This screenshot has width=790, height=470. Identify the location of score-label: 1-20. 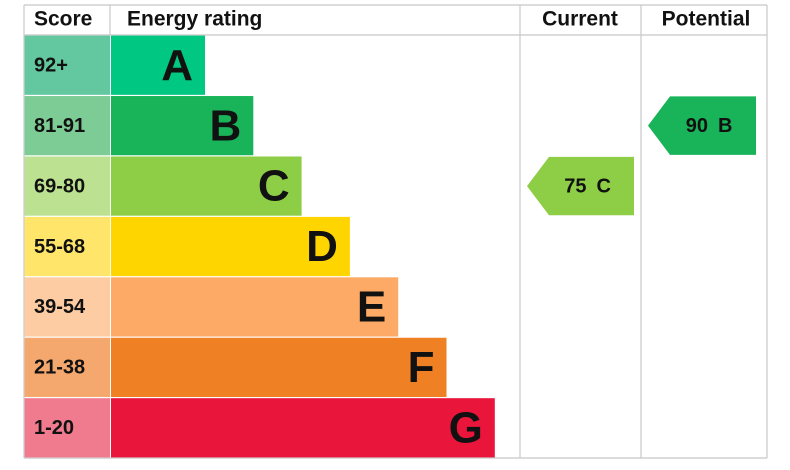
(54, 428).